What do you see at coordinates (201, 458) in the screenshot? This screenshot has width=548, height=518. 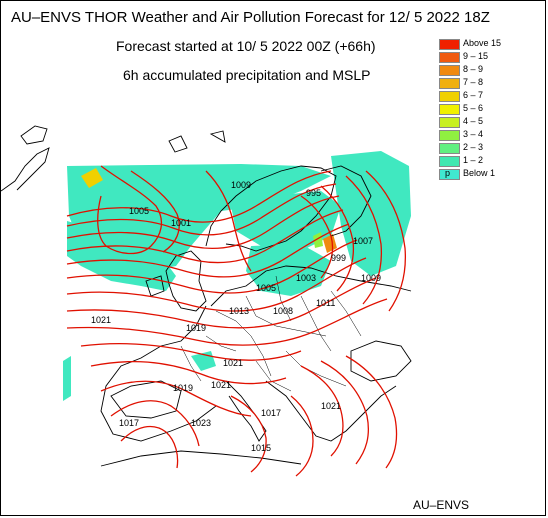 I see `coast-north-africa` at bounding box center [201, 458].